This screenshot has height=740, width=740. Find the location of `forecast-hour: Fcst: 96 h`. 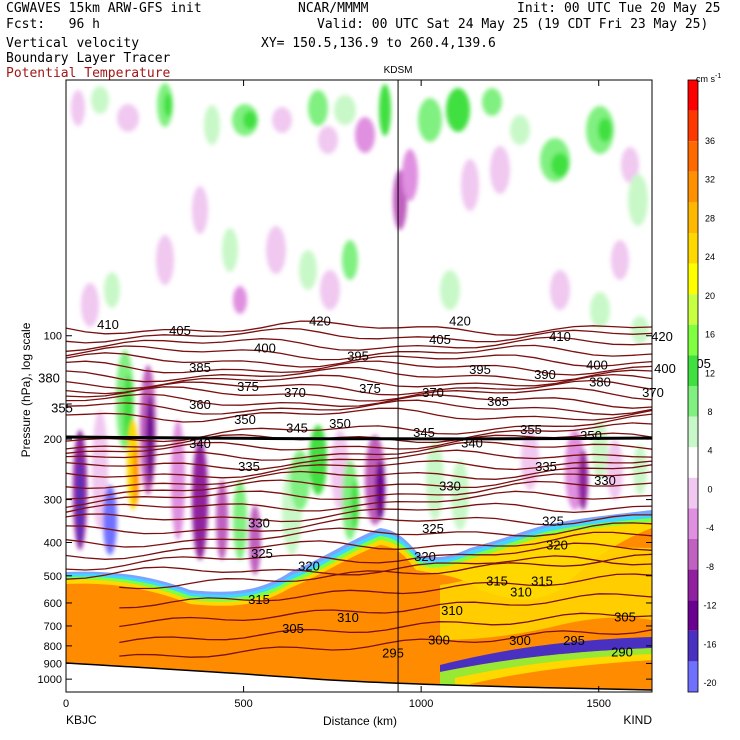

forecast-hour: Fcst: 96 h is located at coordinates (53, 24).